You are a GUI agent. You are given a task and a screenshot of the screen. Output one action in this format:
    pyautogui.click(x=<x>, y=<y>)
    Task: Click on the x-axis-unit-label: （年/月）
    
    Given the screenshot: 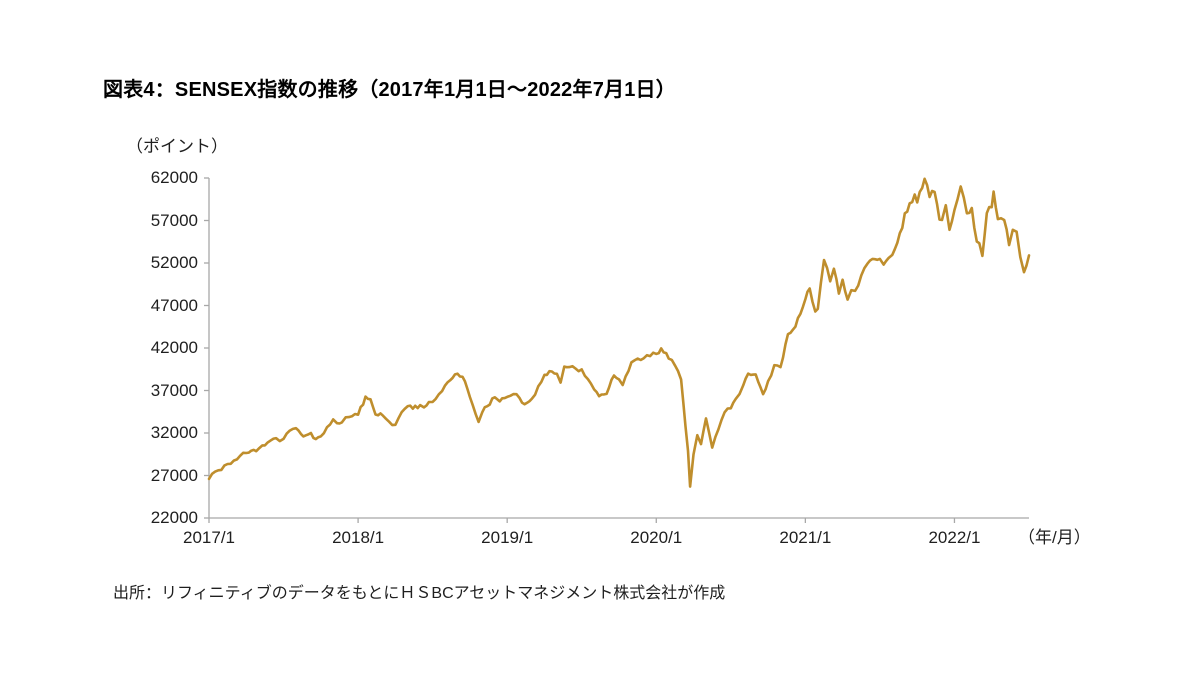 What is the action you would take?
    pyautogui.click(x=1054, y=537)
    